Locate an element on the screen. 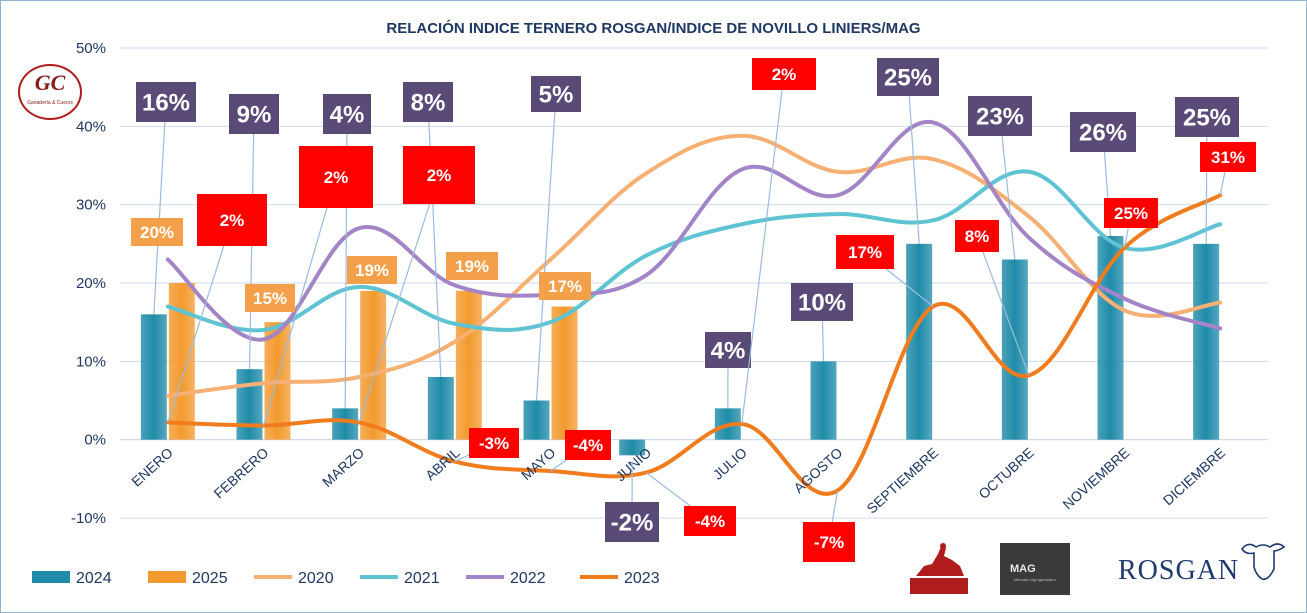 The width and height of the screenshot is (1307, 613). mag-logo-text: MAG is located at coordinates (1023, 569).